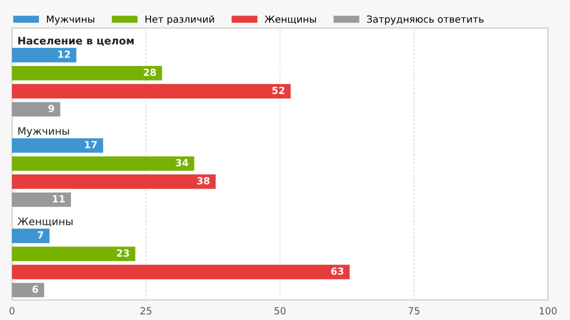  What do you see at coordinates (180, 20) in the screenshot?
I see `legend-label: Нет различий` at bounding box center [180, 20].